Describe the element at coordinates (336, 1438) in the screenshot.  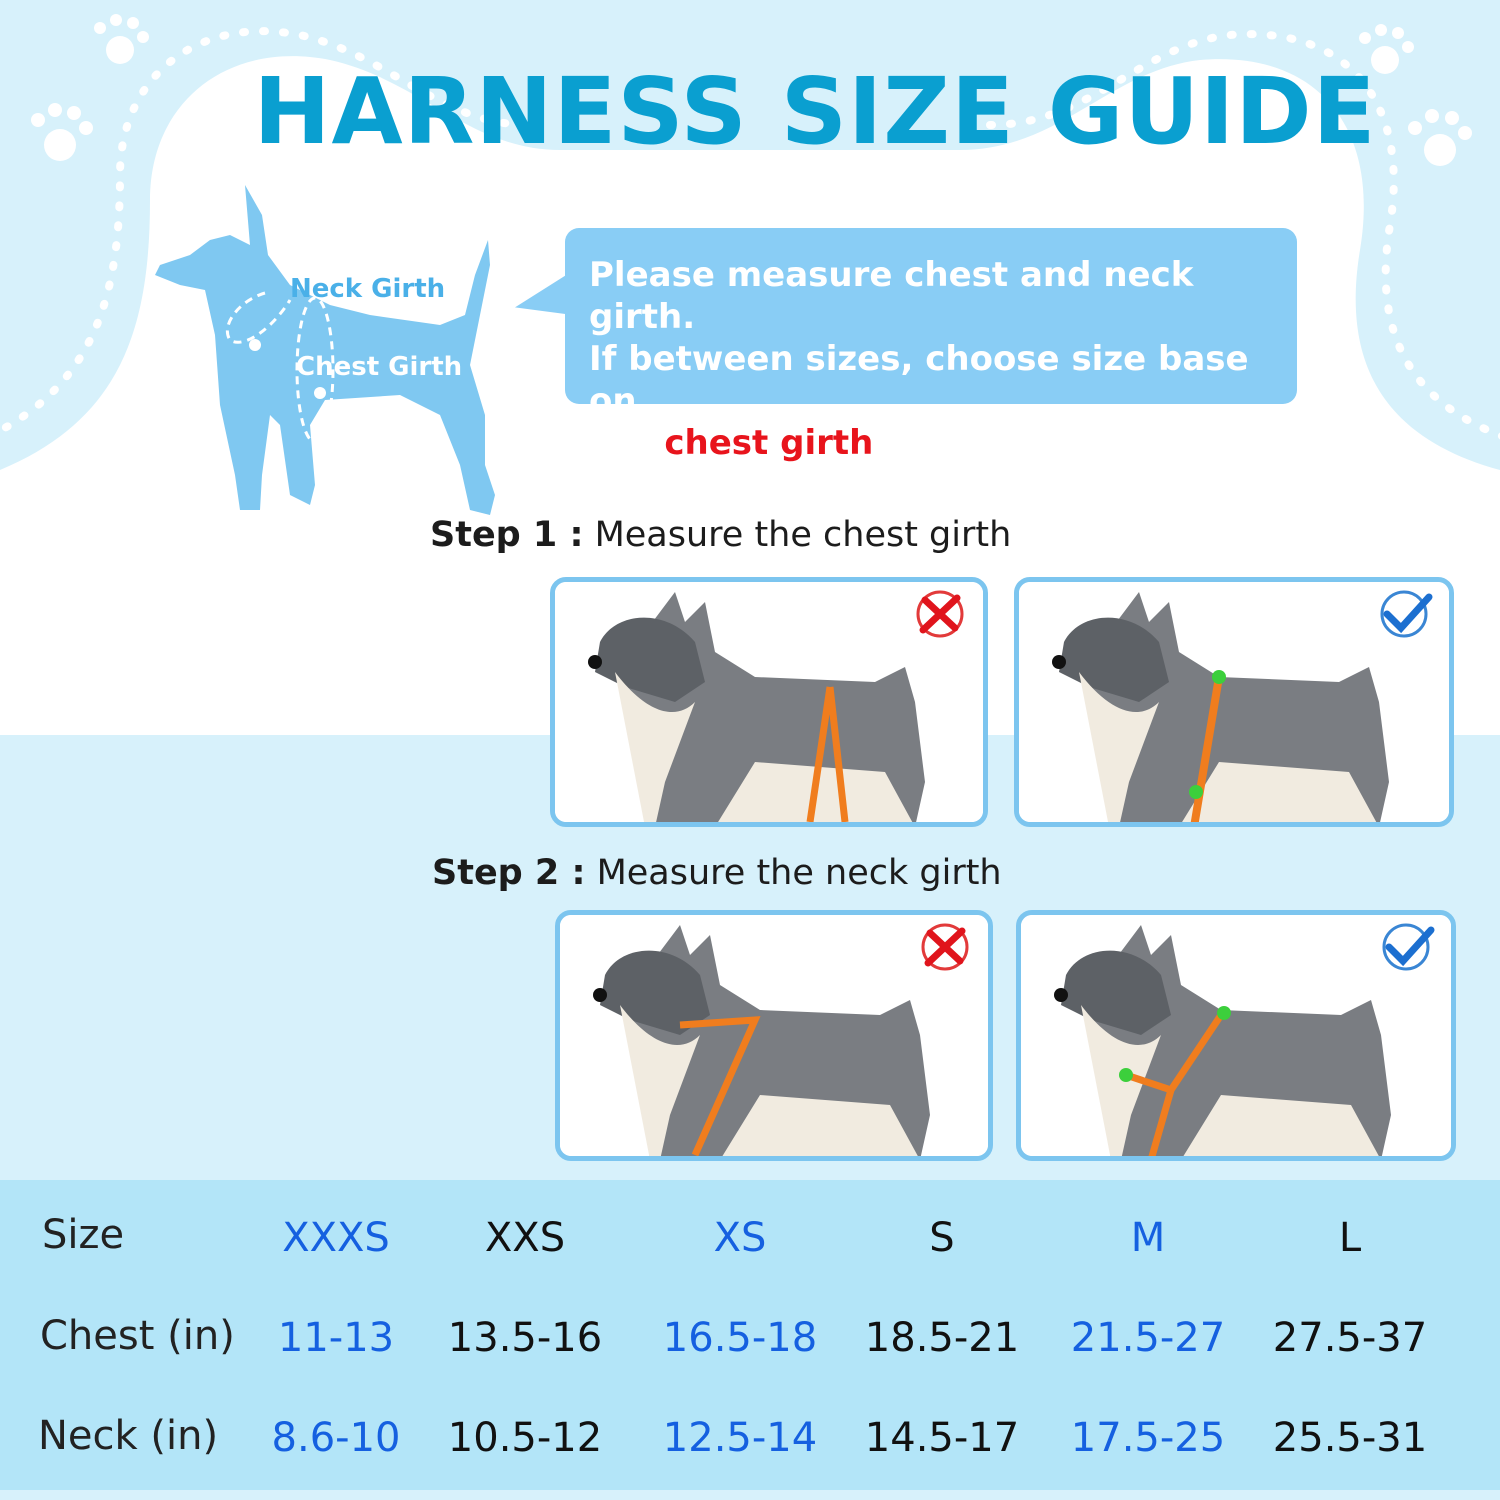
I see `table-cell-neck: 8.6-10` at that location.